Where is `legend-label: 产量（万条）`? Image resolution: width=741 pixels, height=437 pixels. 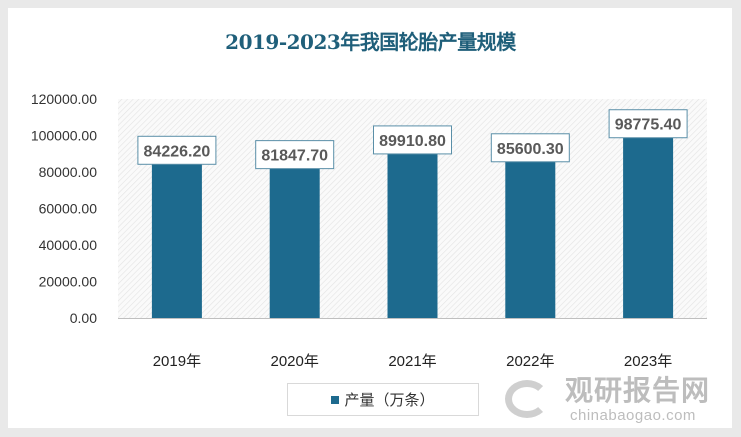 legend-label: 产量（万条） is located at coordinates (389, 400).